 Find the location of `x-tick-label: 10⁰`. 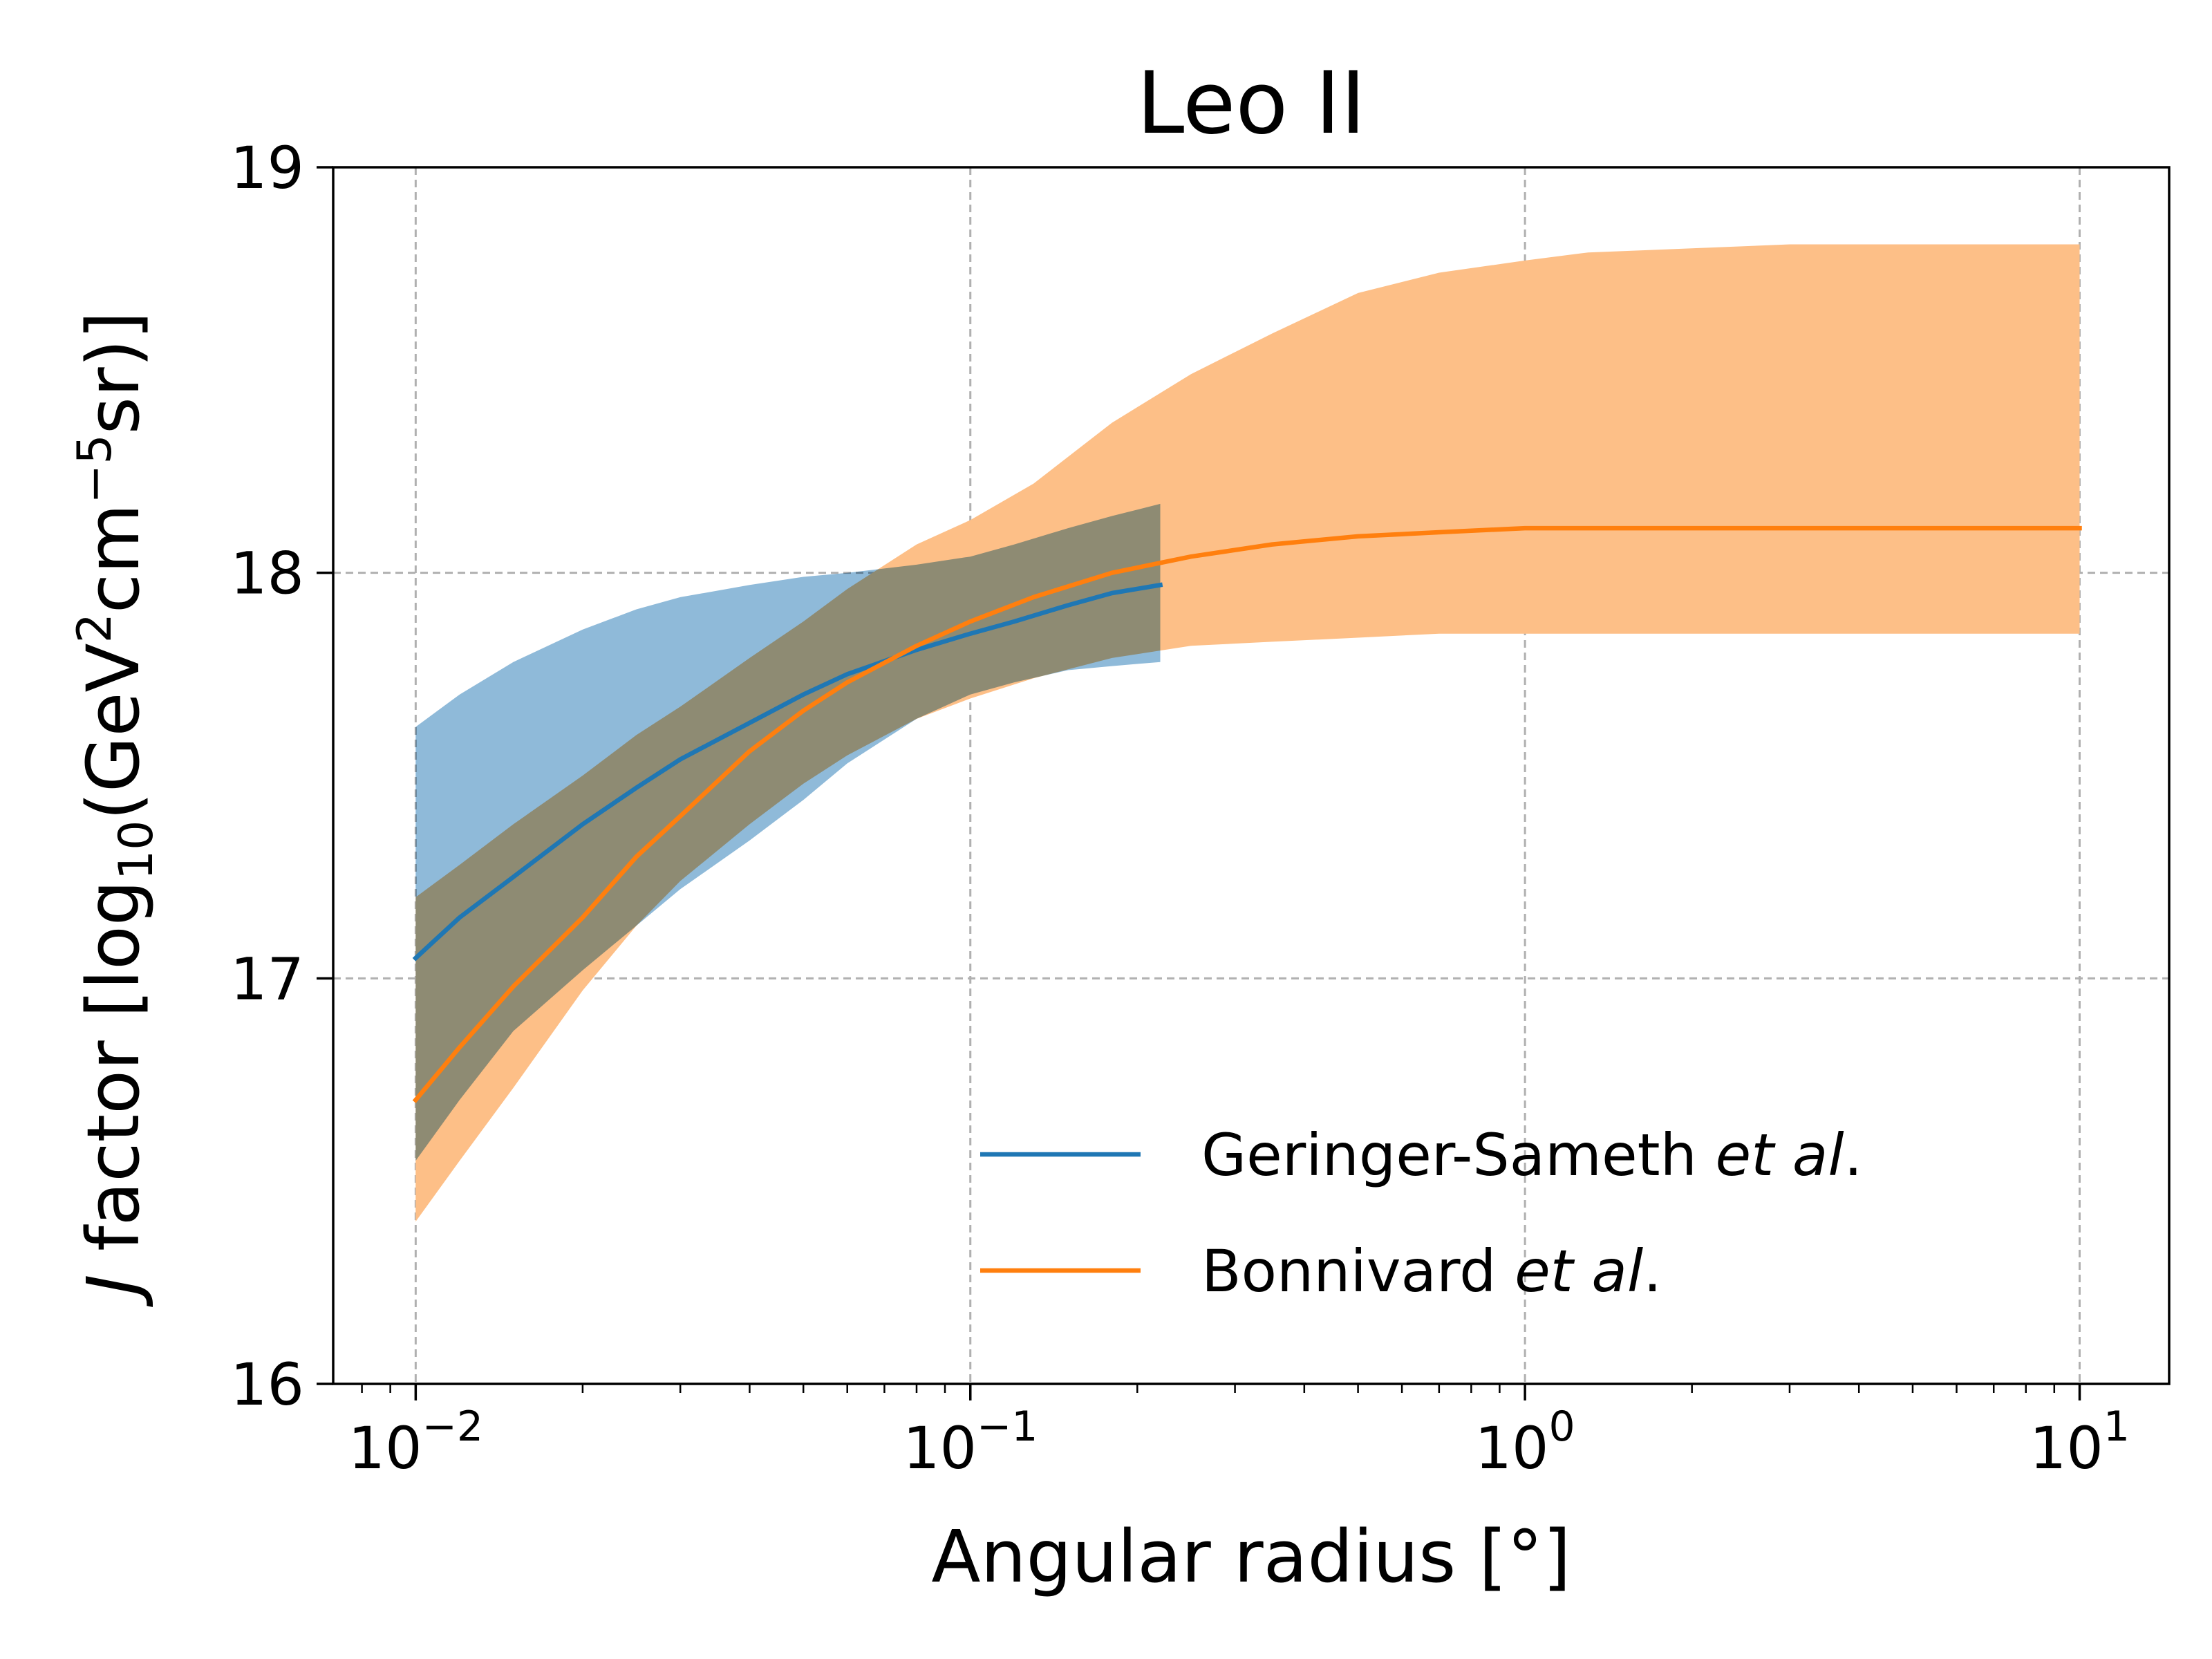

x-tick-label: 10⁰ is located at coordinates (1525, 1442).